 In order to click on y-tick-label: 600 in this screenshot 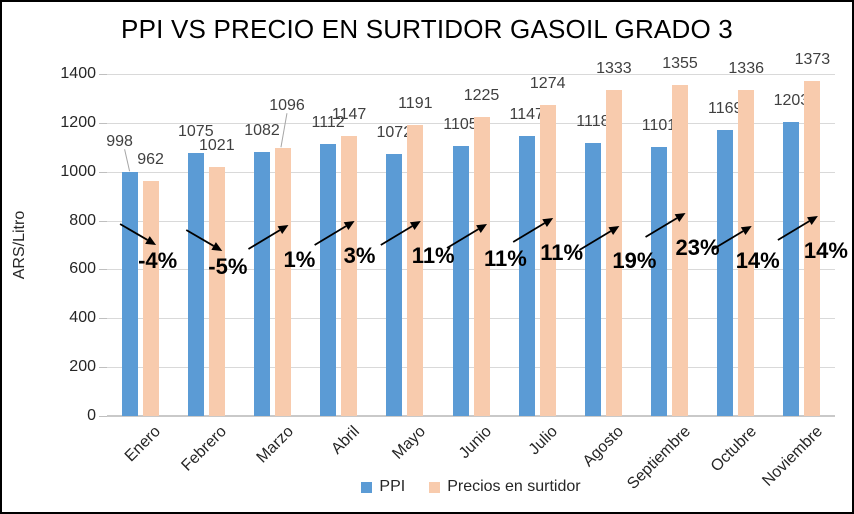, I will do `click(82, 269)`.